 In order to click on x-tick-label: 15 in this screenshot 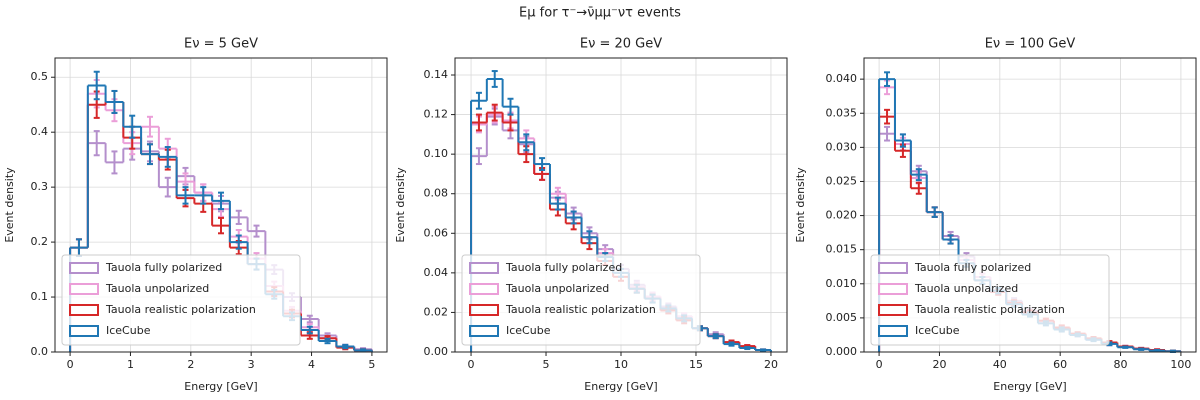, I will do `click(696, 364)`.